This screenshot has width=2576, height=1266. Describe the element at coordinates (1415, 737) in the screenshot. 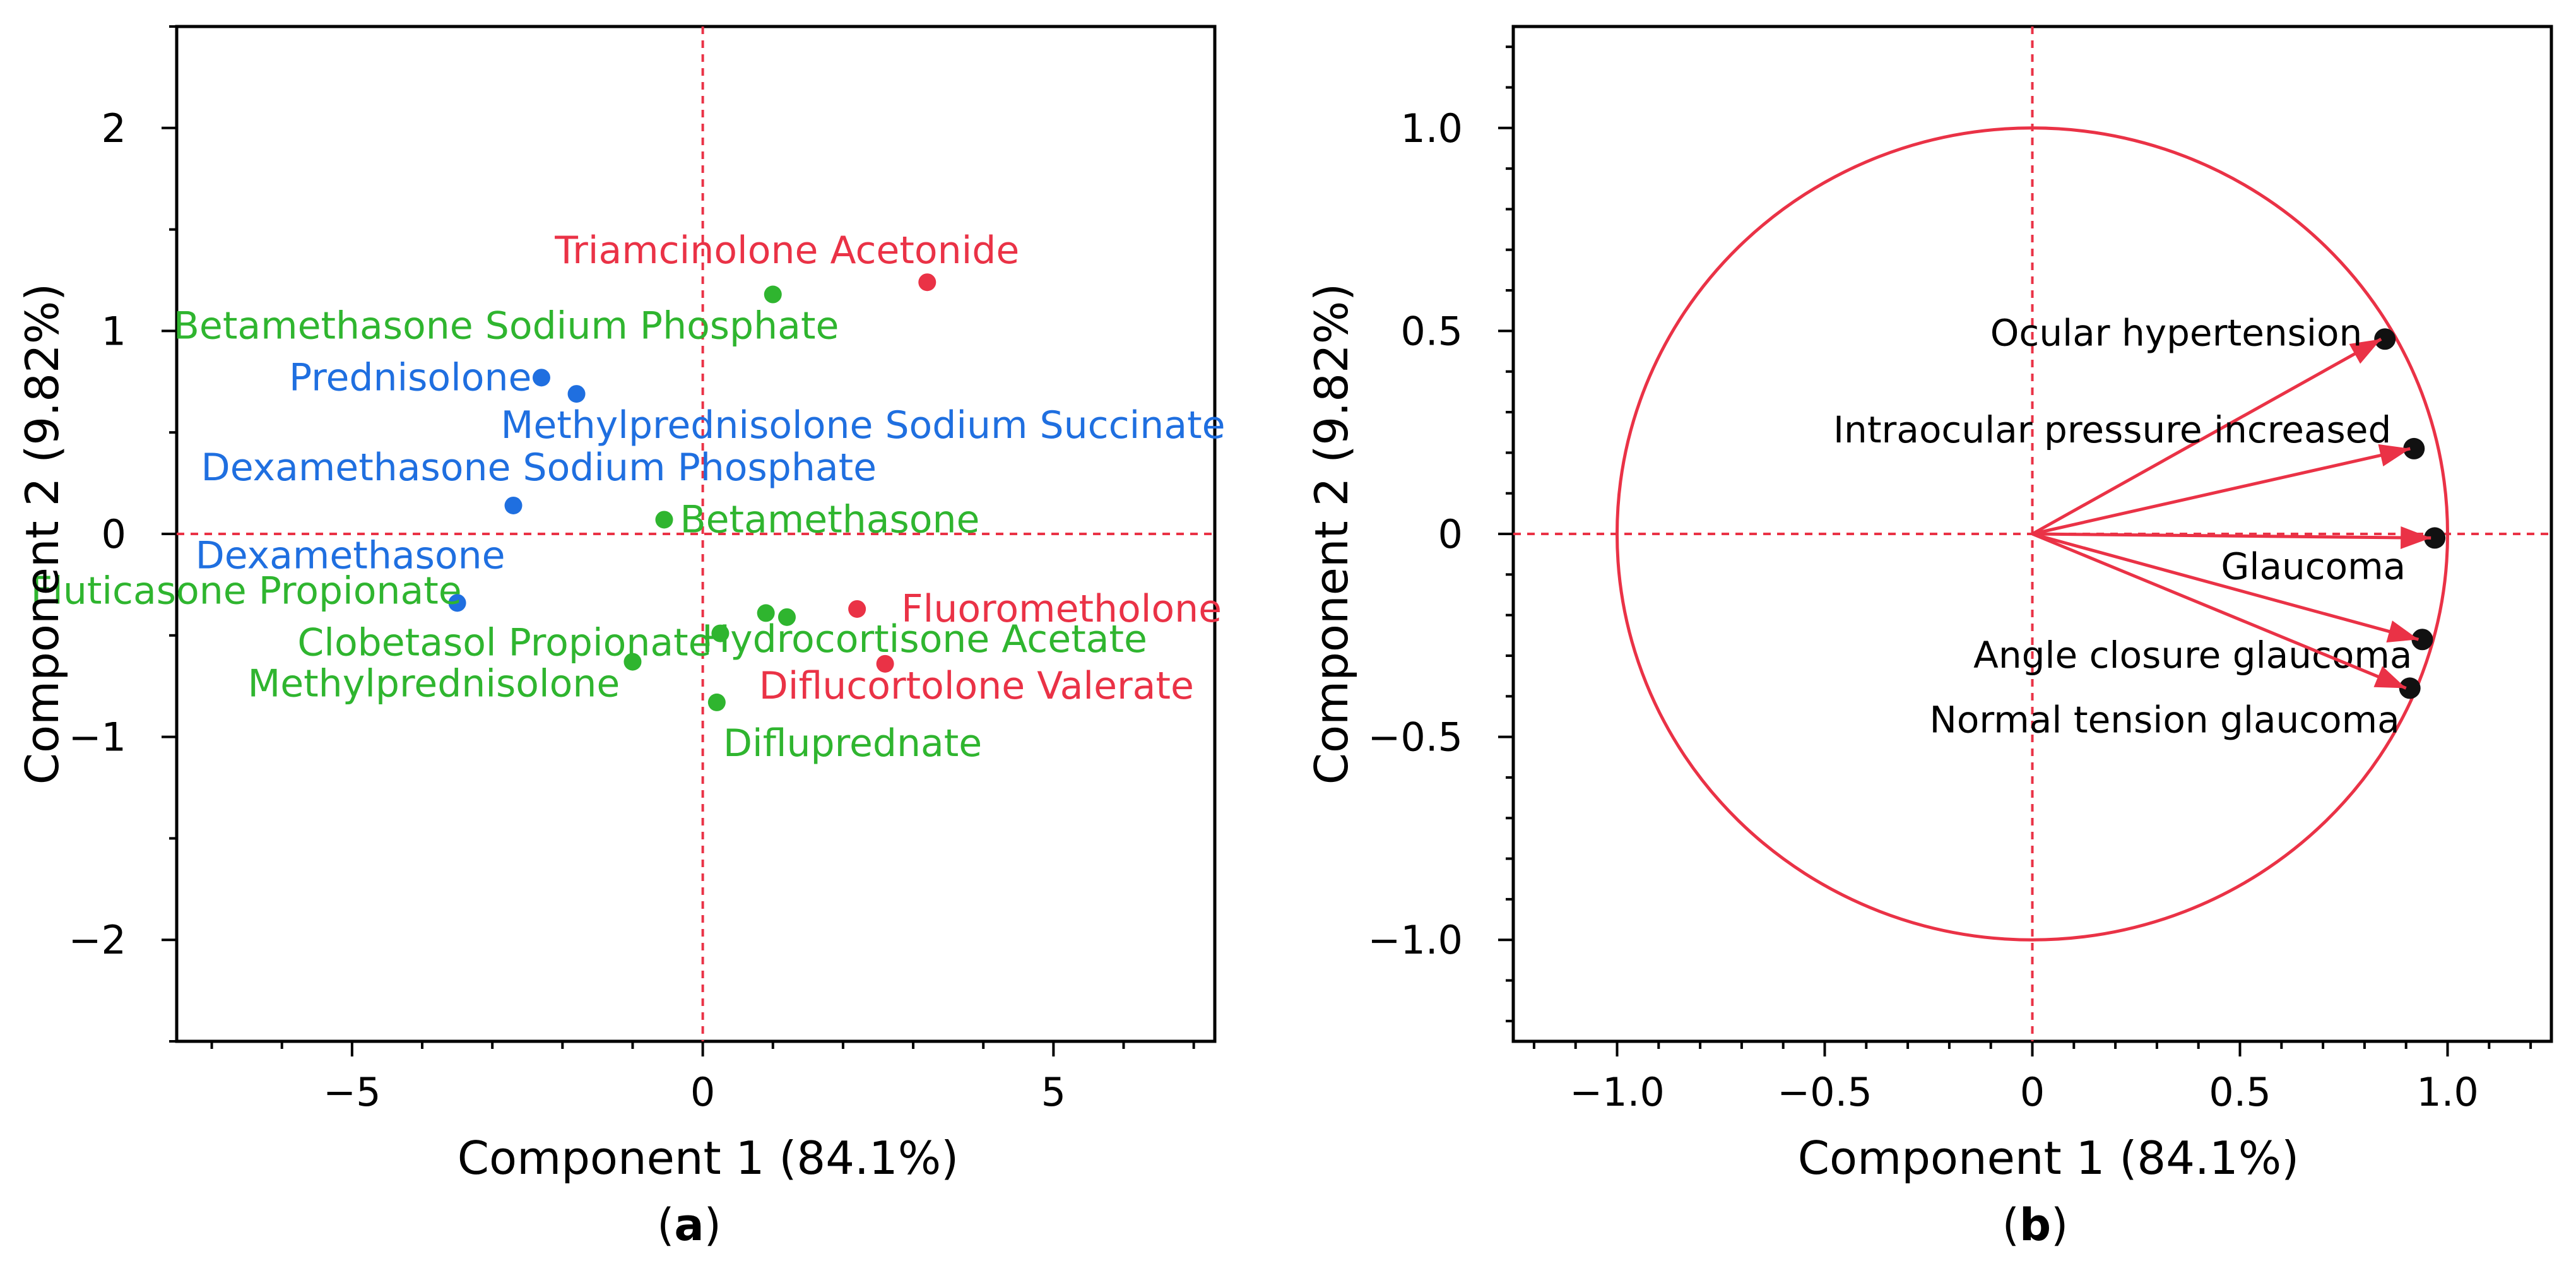

I see `panel-b-y-tick-label: −0.5` at that location.